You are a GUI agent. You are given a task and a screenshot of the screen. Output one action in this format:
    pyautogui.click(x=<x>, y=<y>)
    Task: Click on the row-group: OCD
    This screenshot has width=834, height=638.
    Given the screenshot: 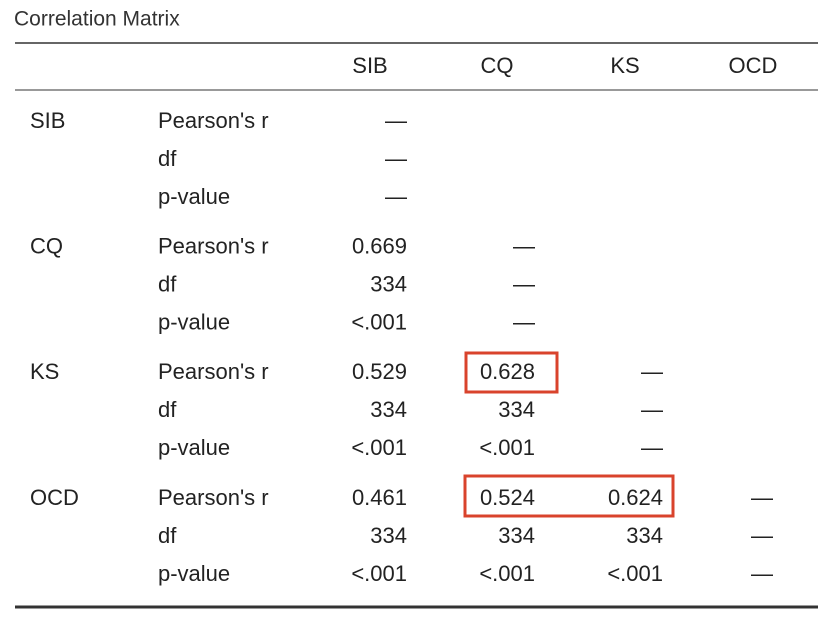 What is the action you would take?
    pyautogui.click(x=54, y=497)
    